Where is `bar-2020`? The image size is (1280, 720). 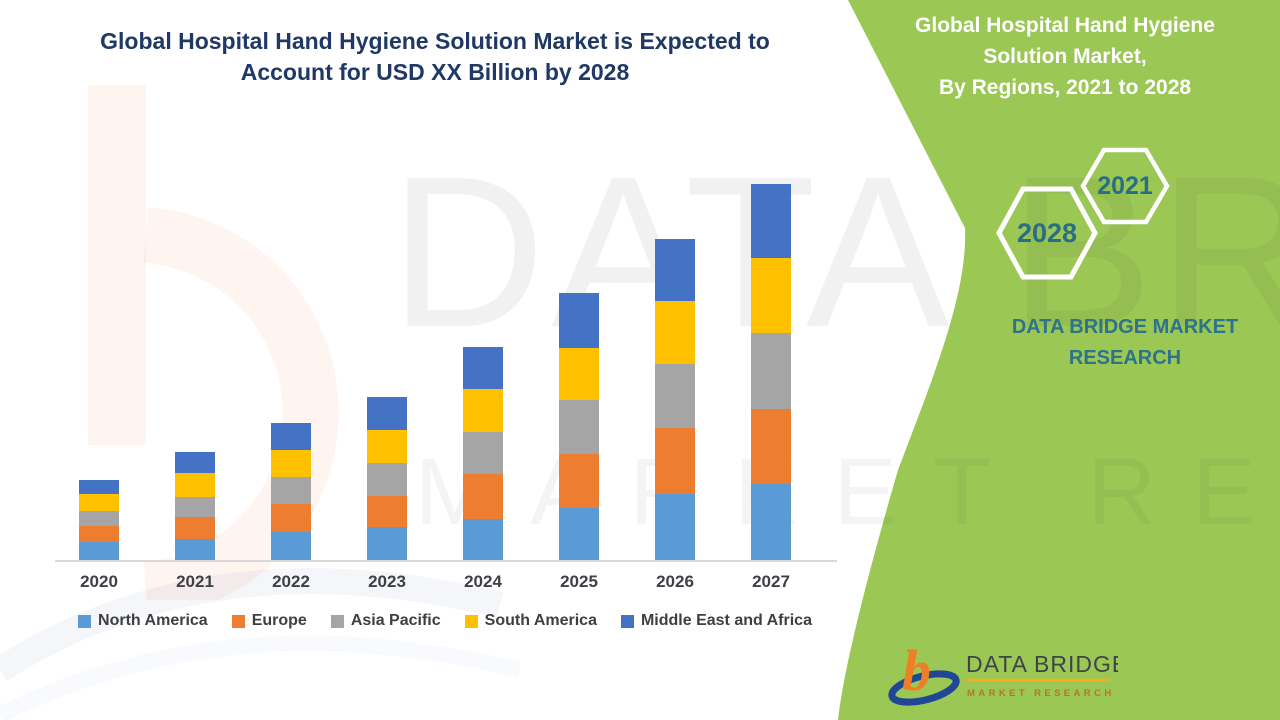
bar-2020 is located at coordinates (99, 520).